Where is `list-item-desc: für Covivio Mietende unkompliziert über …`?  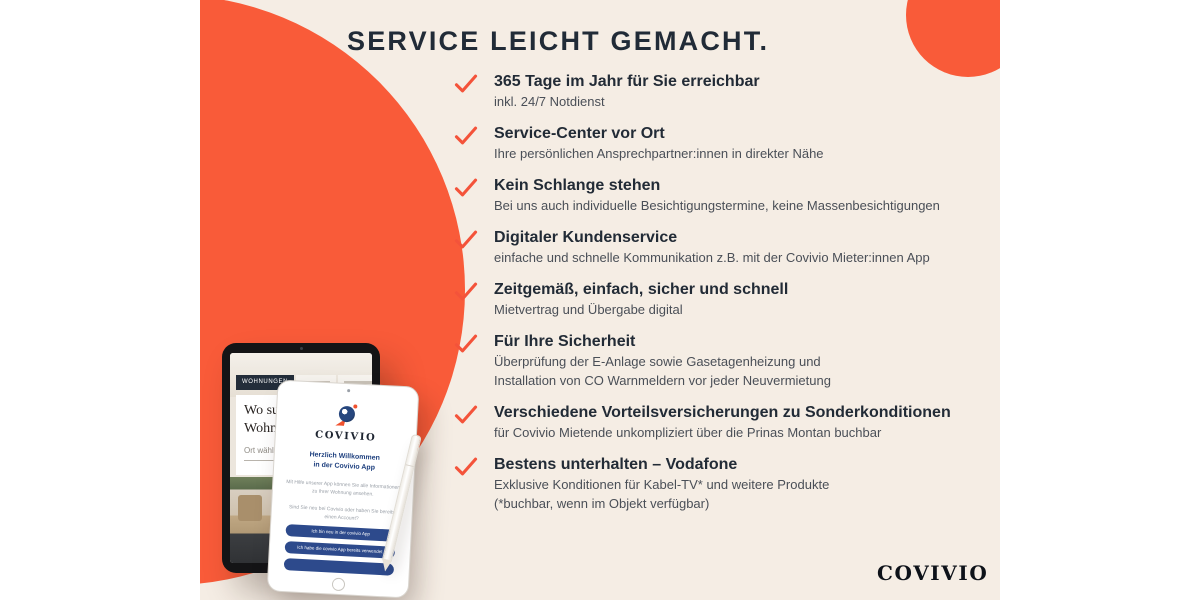
list-item-desc: für Covivio Mietende unkompliziert über … is located at coordinates (688, 432).